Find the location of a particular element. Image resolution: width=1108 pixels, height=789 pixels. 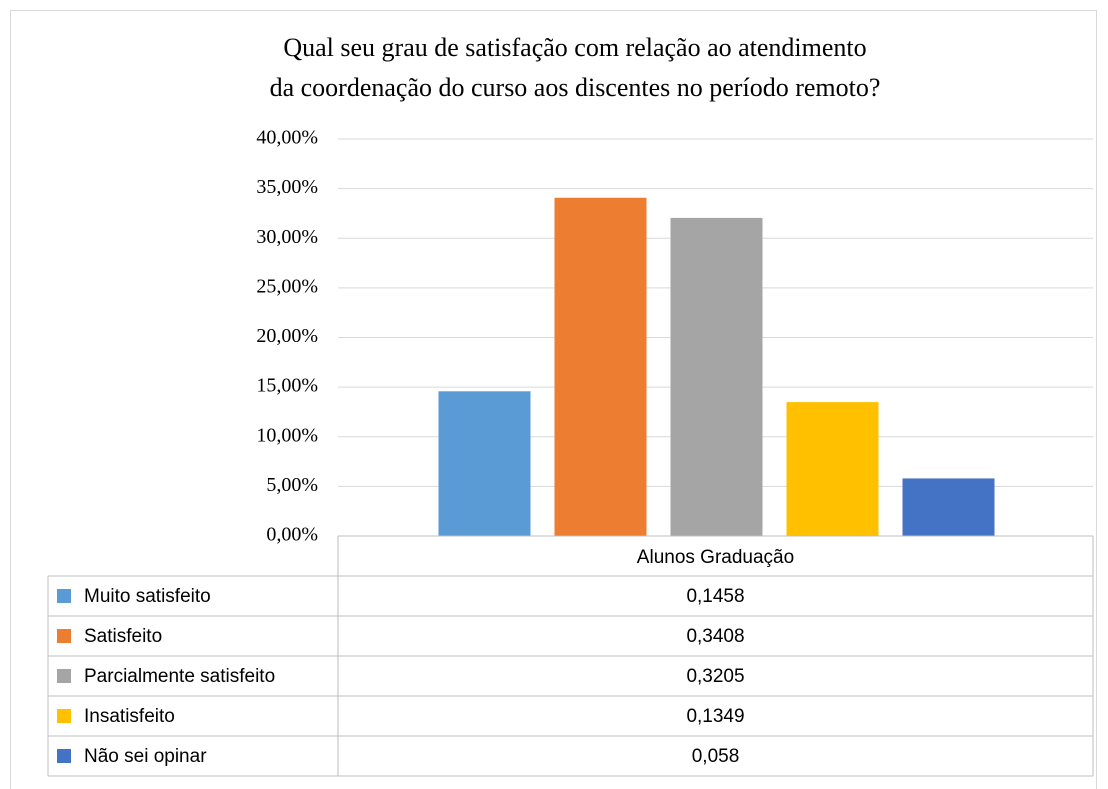

y-tick-label: 35,00% is located at coordinates (287, 187).